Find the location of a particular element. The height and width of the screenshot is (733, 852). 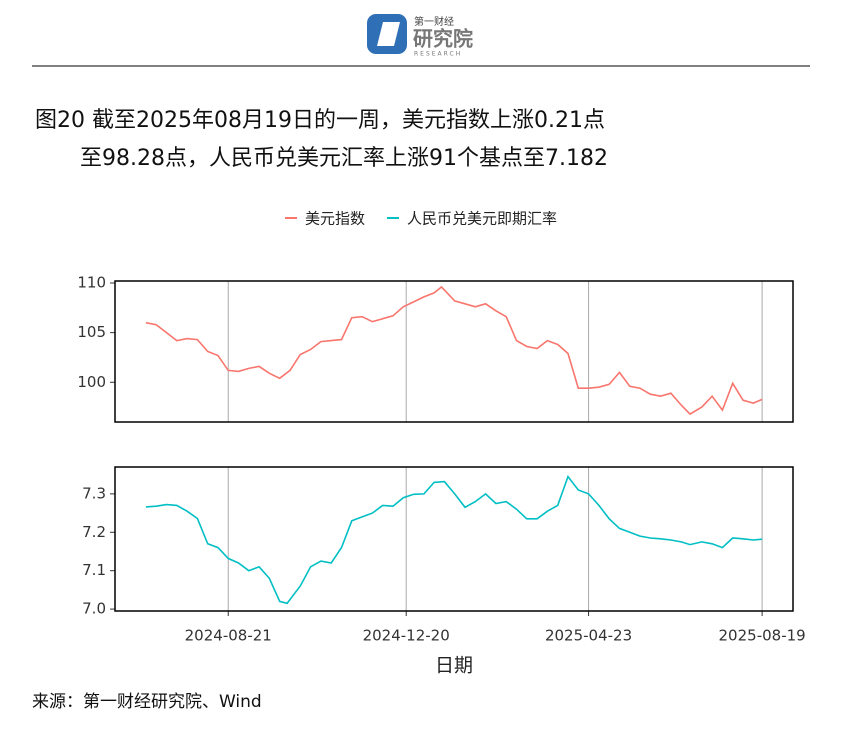

y-tick-label: 7.2 is located at coordinates (94, 532).